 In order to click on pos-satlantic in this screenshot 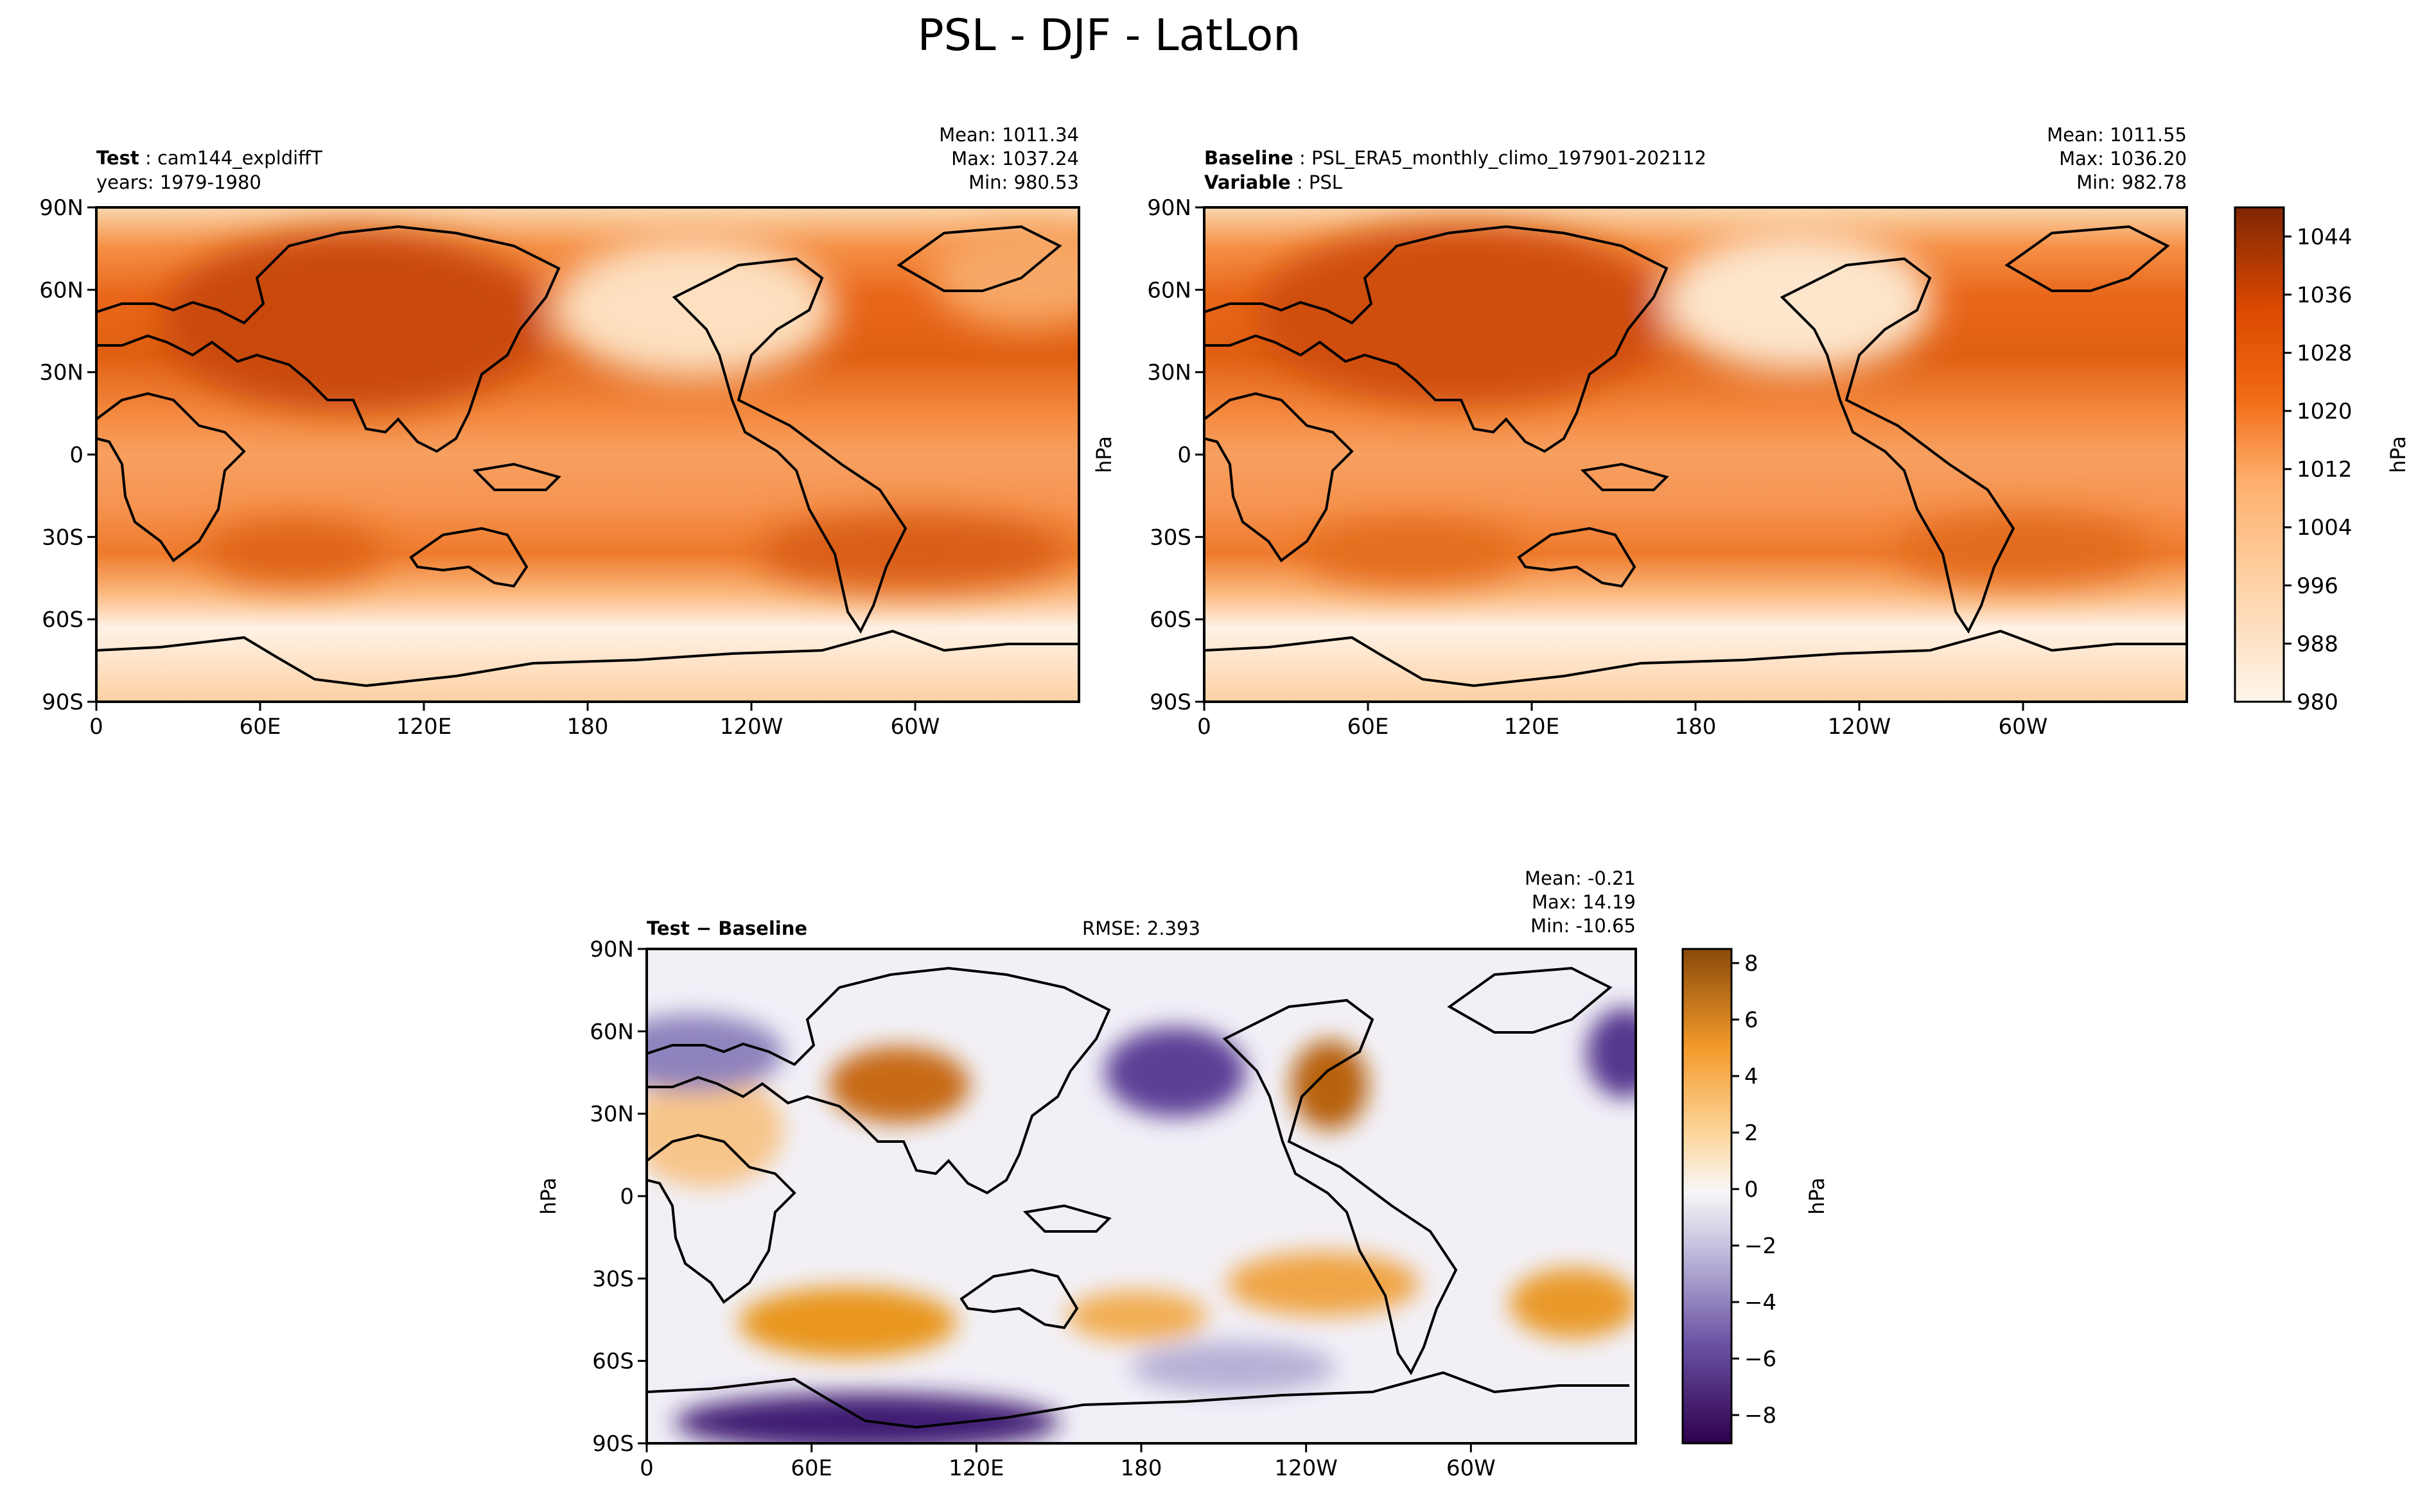, I will do `click(1572, 1303)`.